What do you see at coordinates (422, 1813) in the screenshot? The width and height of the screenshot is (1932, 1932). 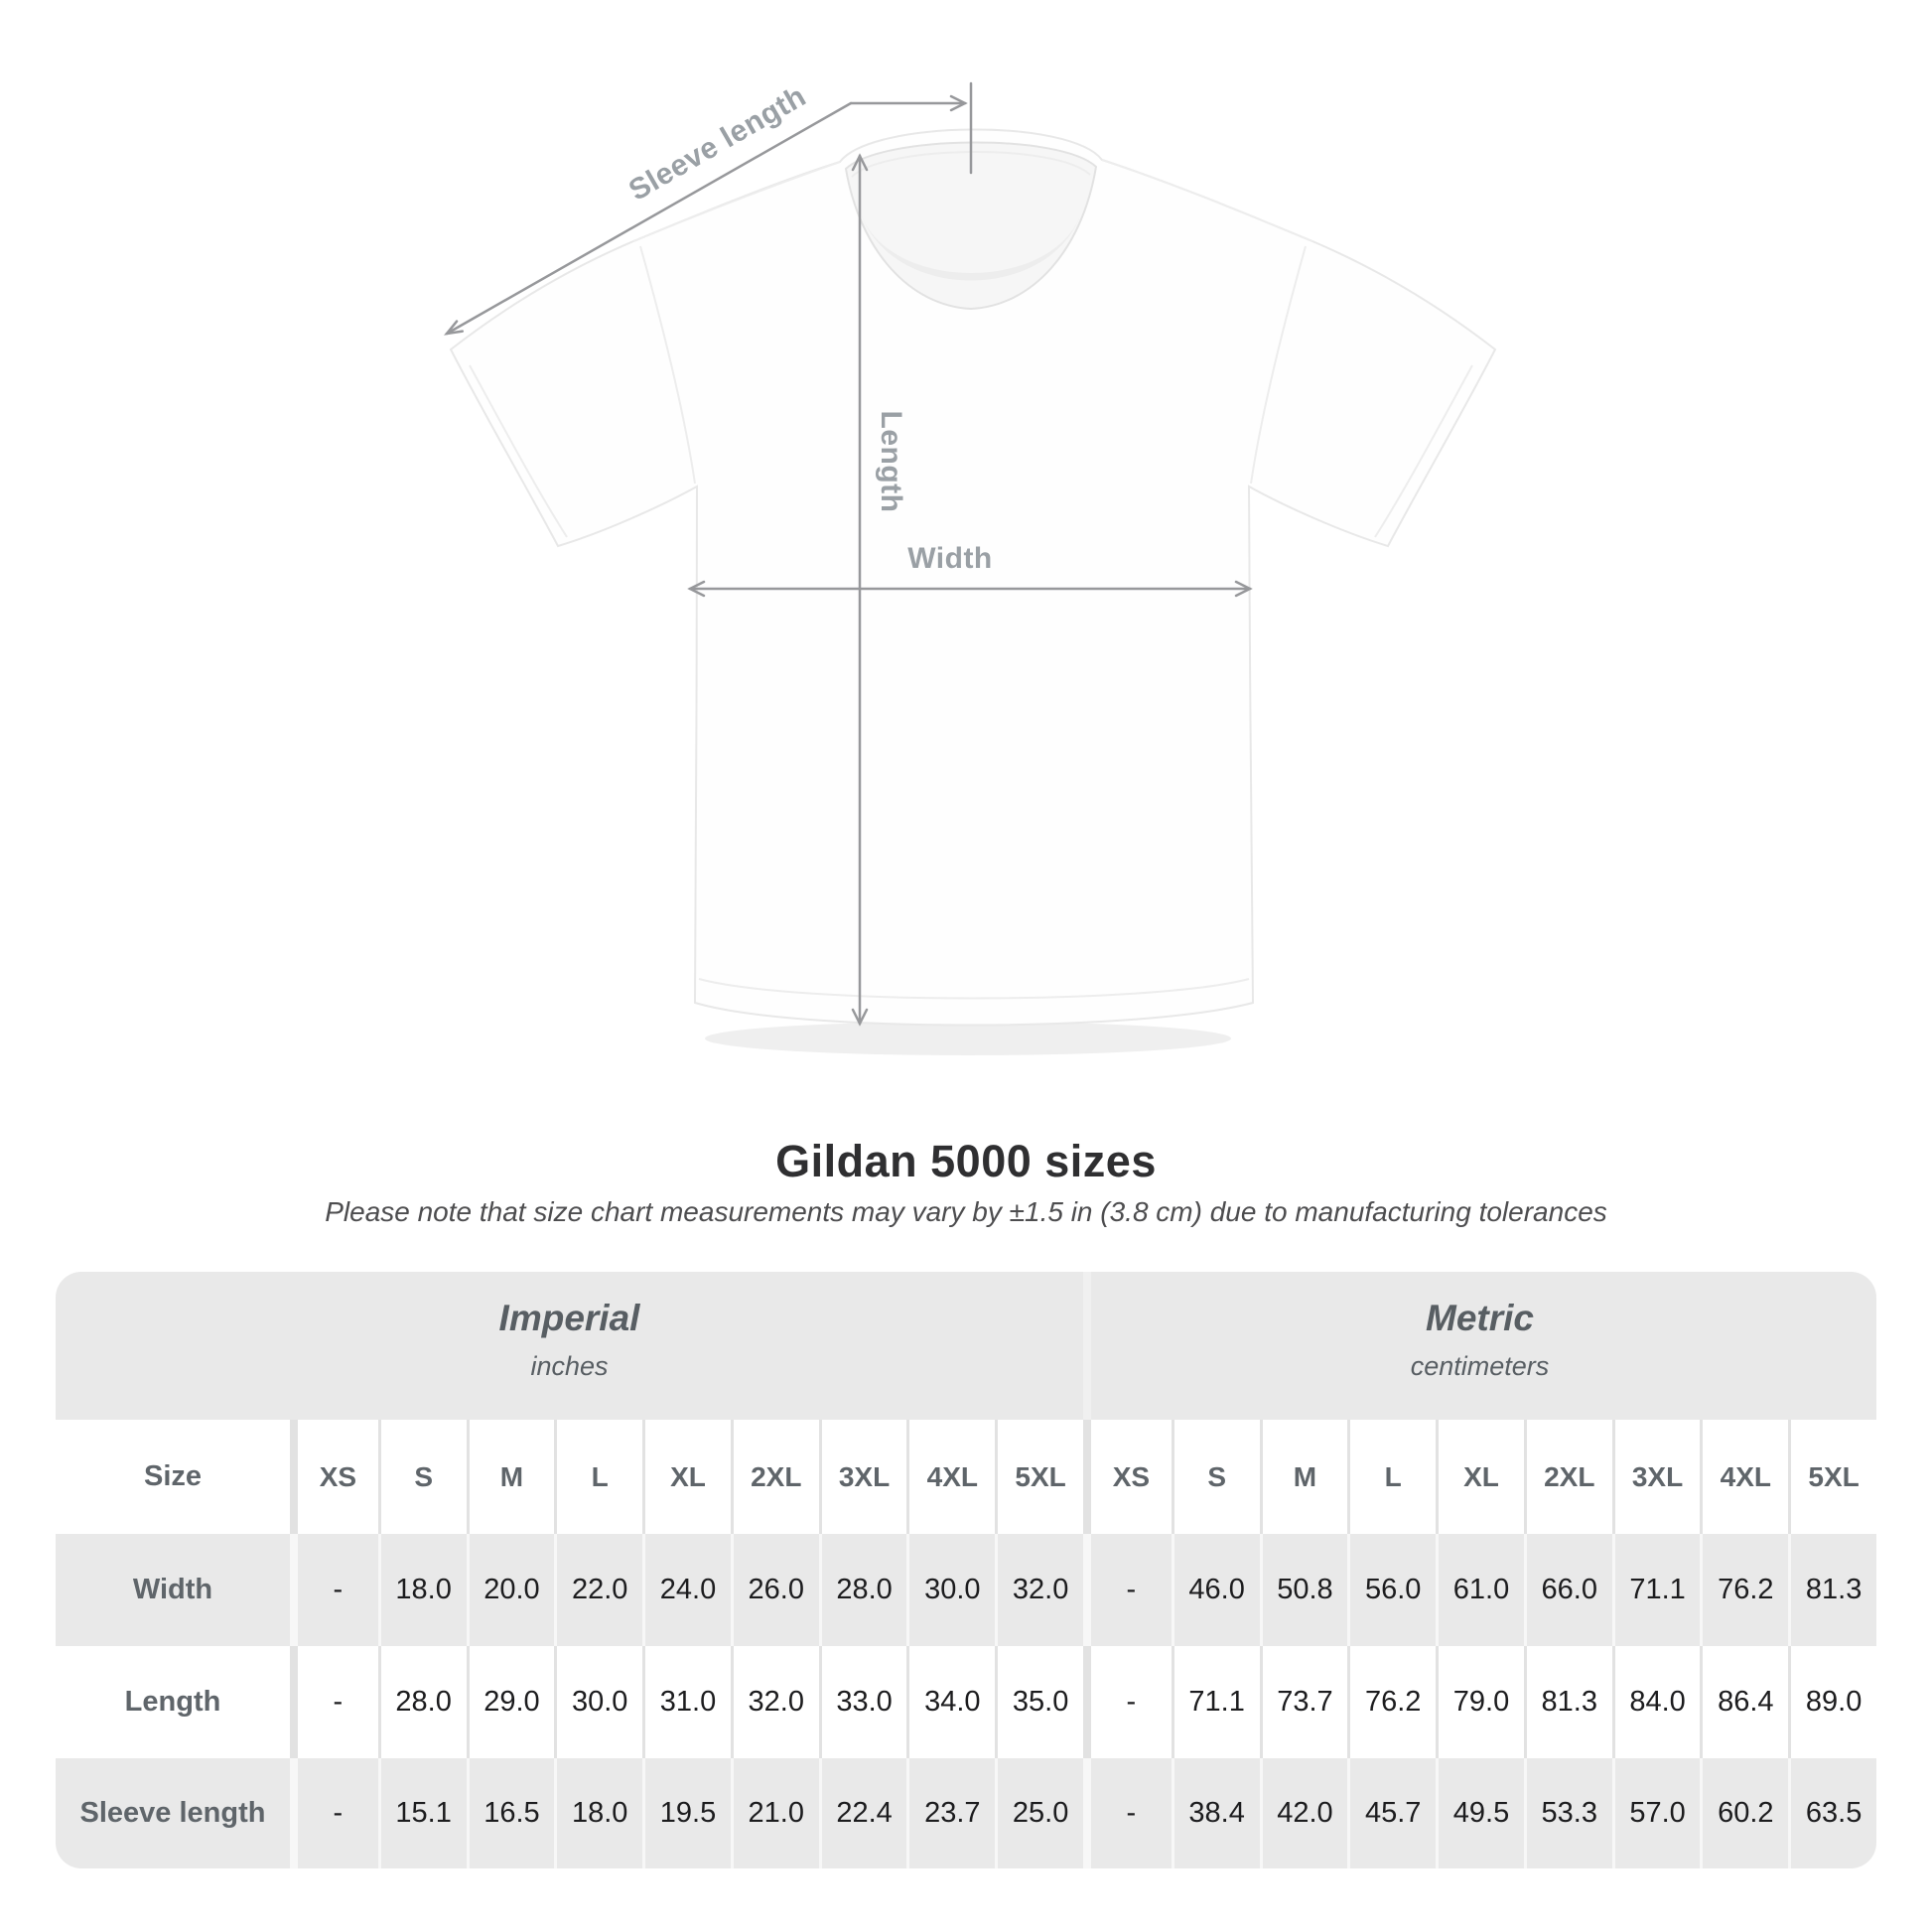 I see `value-cell: 15.1` at bounding box center [422, 1813].